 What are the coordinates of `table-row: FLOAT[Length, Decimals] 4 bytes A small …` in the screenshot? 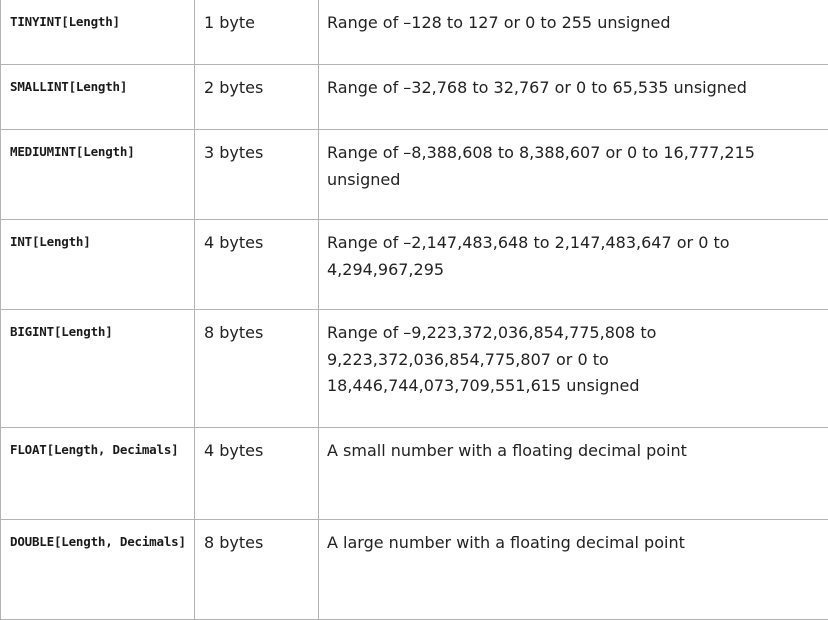 It's located at (414, 474).